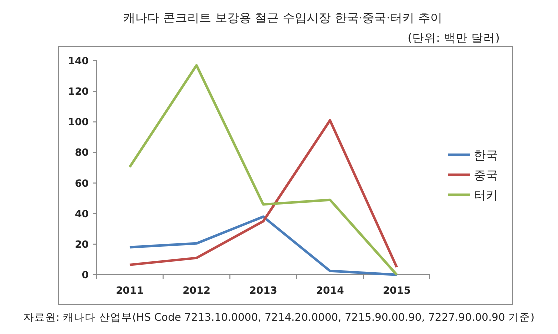  I want to click on y-tick-label: 40, so click(82, 214).